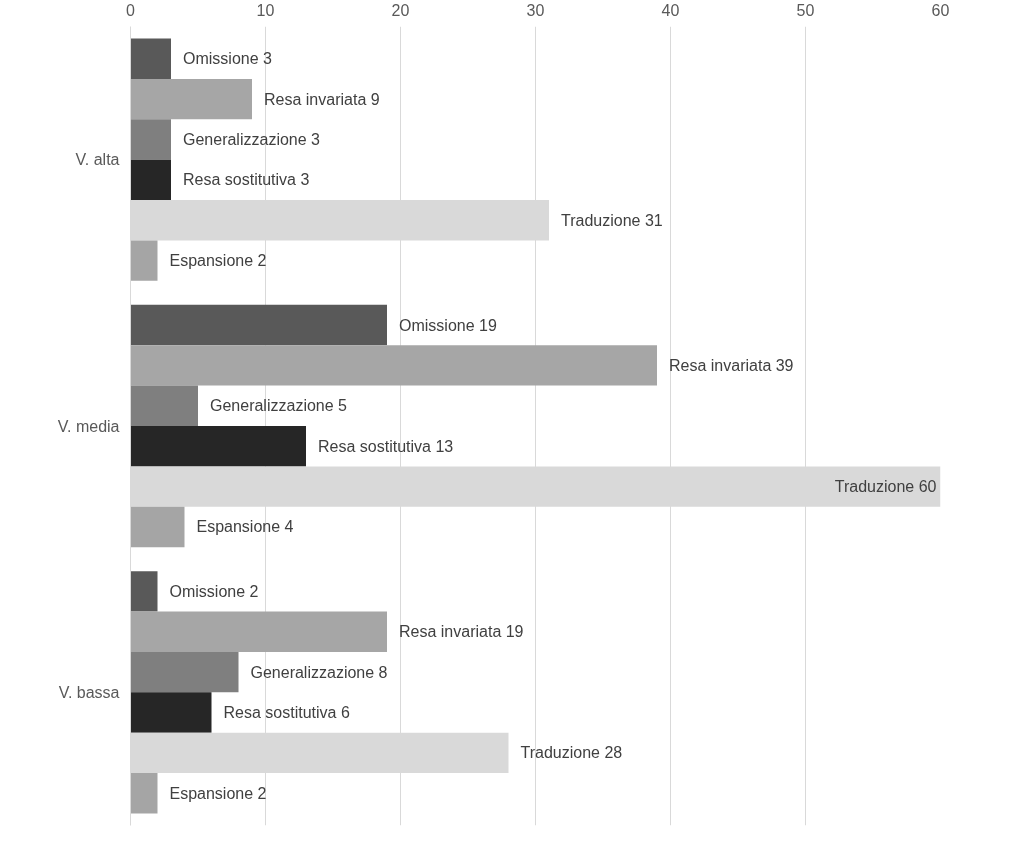 The height and width of the screenshot is (841, 1022). What do you see at coordinates (88, 426) in the screenshot?
I see `y-tick-label: V. media` at bounding box center [88, 426].